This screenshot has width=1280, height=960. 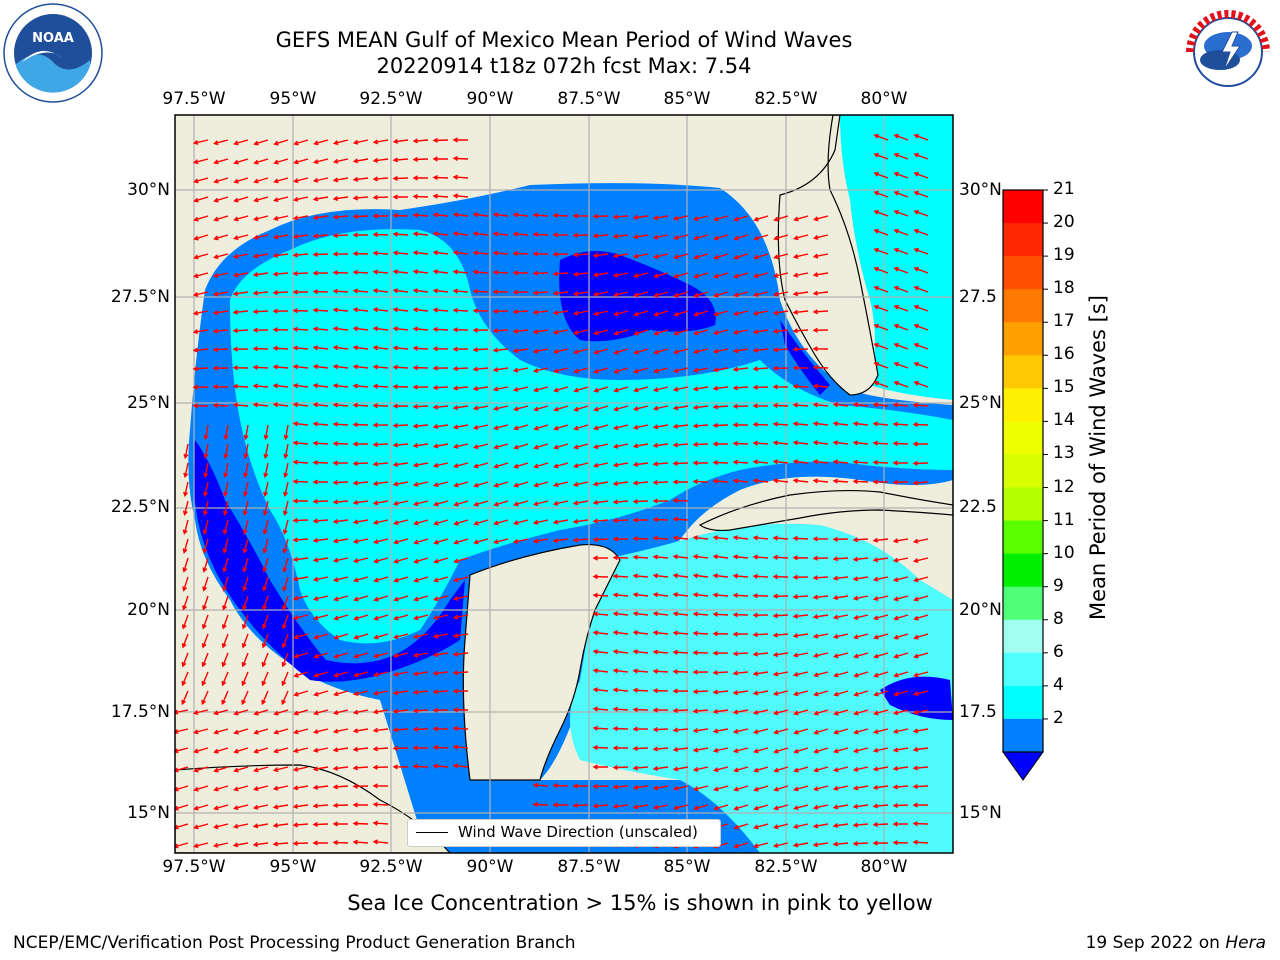 I want to click on colorbar, so click(x=1025, y=485).